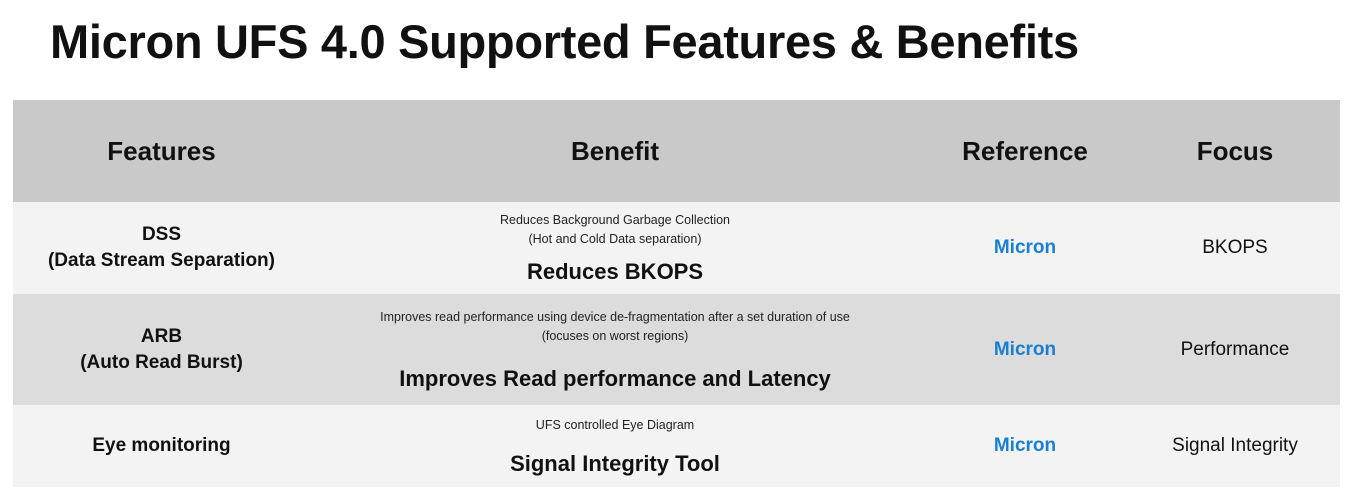  Describe the element at coordinates (161, 248) in the screenshot. I see `feature-cell: DSS (Data Stream Separation)` at that location.